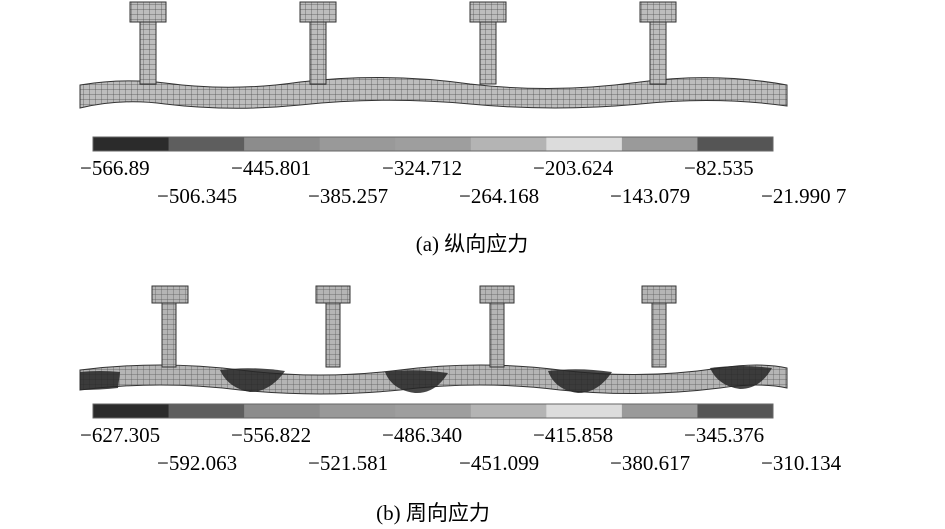 The width and height of the screenshot is (945, 529). Describe the element at coordinates (803, 196) in the screenshot. I see `legend-label: −21.990 7` at that location.